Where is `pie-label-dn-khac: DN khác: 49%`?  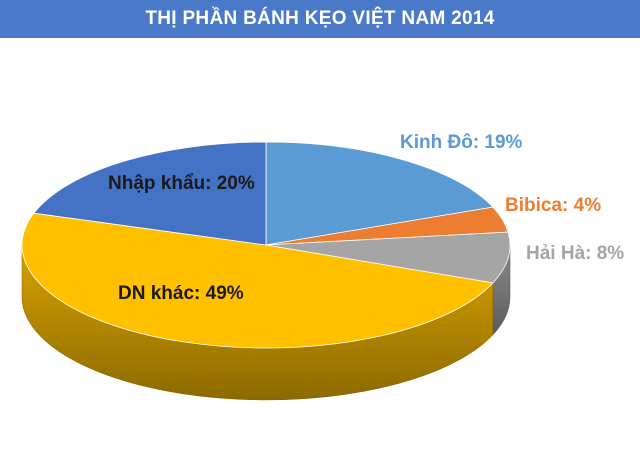 pie-label-dn-khac: DN khác: 49% is located at coordinates (181, 293).